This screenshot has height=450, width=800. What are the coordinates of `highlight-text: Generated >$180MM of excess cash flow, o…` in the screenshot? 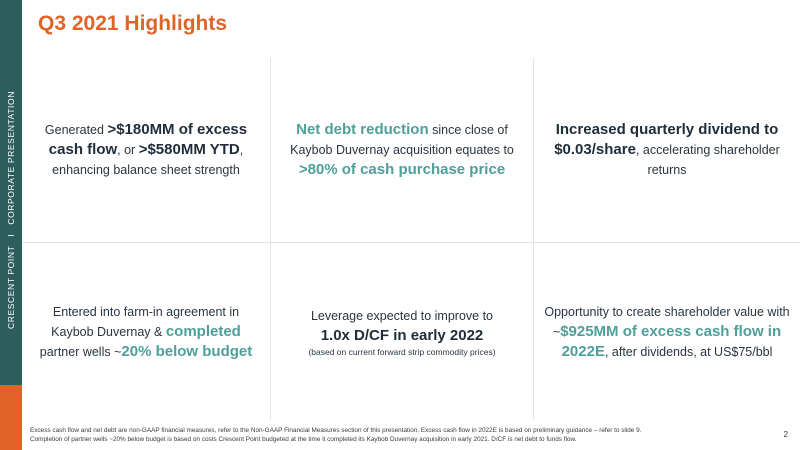 It's located at (146, 149).